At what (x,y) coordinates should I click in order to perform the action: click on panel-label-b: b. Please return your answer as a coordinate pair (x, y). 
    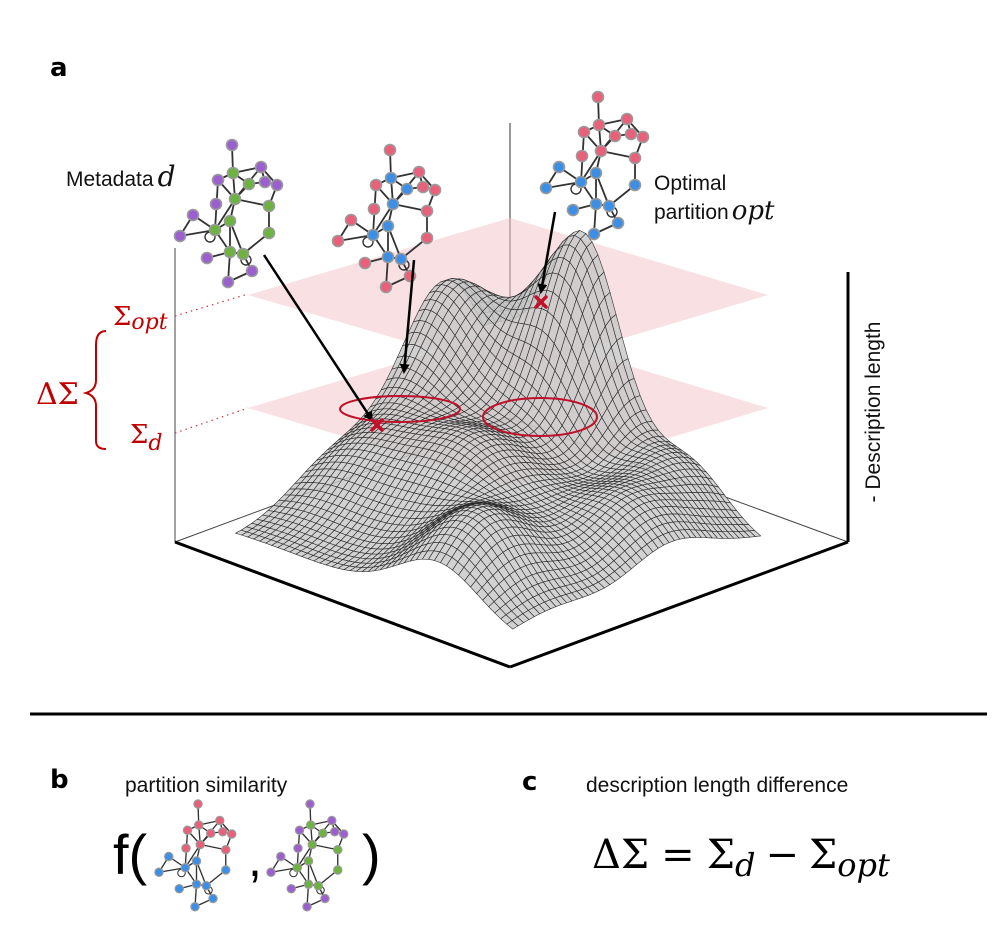
    Looking at the image, I should click on (59, 780).